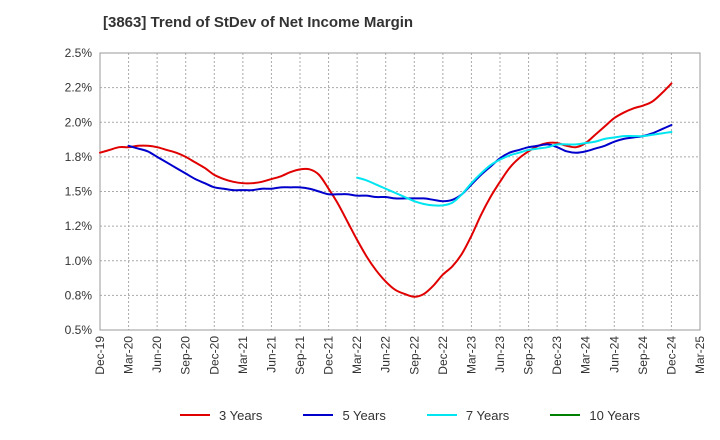 The height and width of the screenshot is (440, 720). What do you see at coordinates (241, 415) in the screenshot?
I see `legend-label-3-years: 3 Years` at bounding box center [241, 415].